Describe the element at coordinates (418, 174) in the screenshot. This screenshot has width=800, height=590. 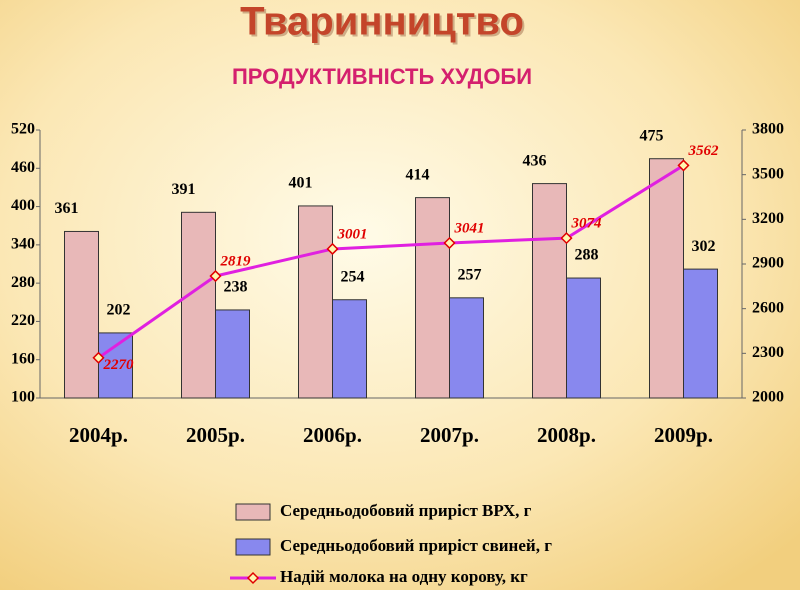
I see `bar-value-label: 414` at that location.